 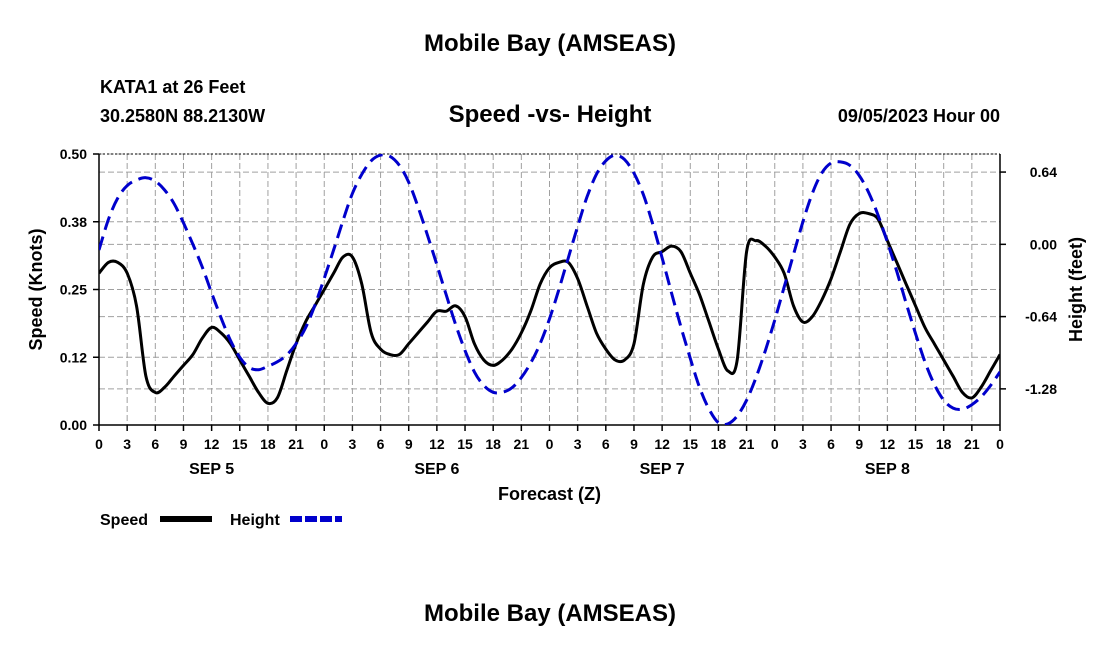 What do you see at coordinates (124, 520) in the screenshot?
I see `legend-label-speed: Speed` at bounding box center [124, 520].